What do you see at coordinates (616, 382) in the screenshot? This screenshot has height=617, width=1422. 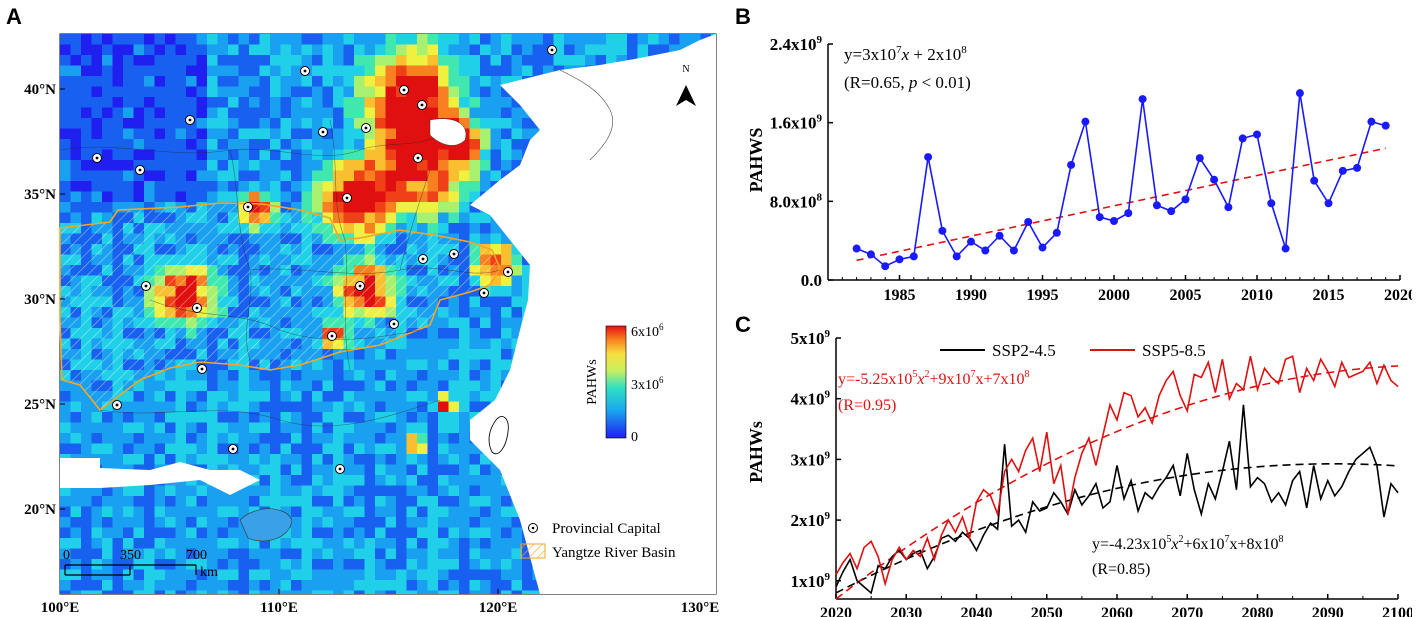 I see `colorbar` at bounding box center [616, 382].